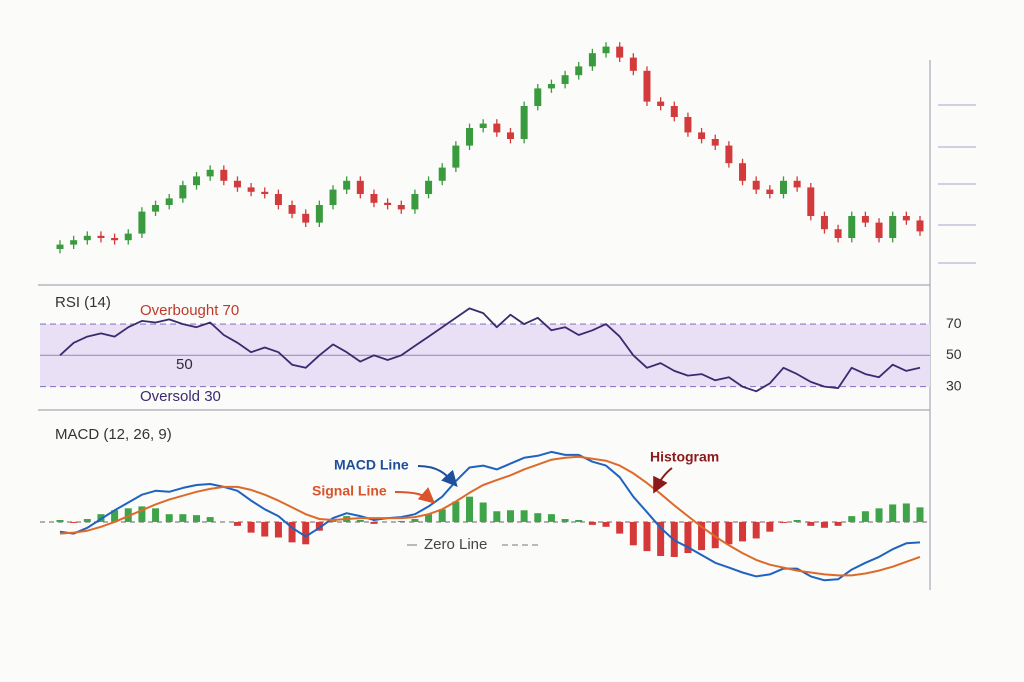  What do you see at coordinates (957, 184) in the screenshot?
I see `price-scale-marks` at bounding box center [957, 184].